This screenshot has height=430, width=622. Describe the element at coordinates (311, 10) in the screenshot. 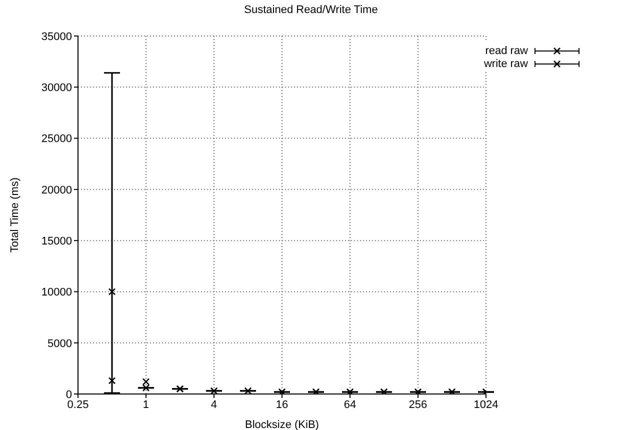

I see `chart-title: Sustained Read/Write Time` at that location.